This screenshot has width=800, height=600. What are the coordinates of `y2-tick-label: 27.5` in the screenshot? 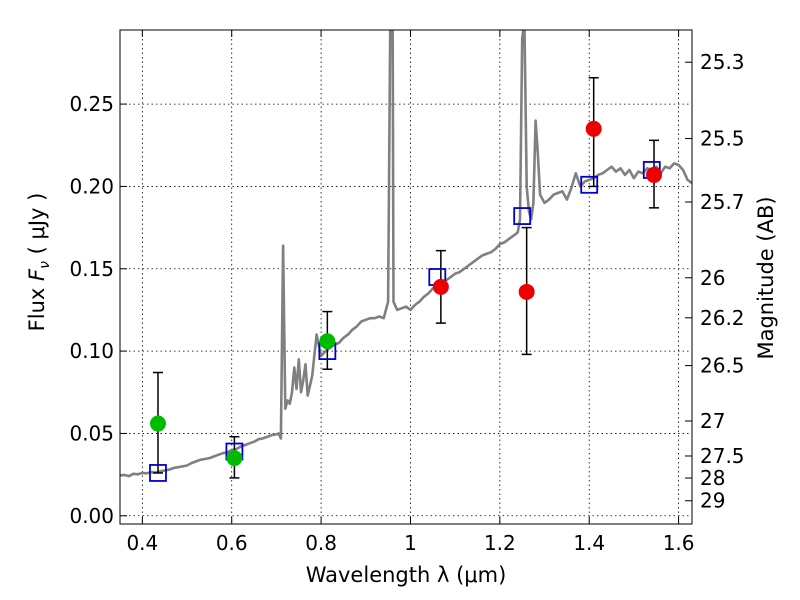 It's located at (722, 456).